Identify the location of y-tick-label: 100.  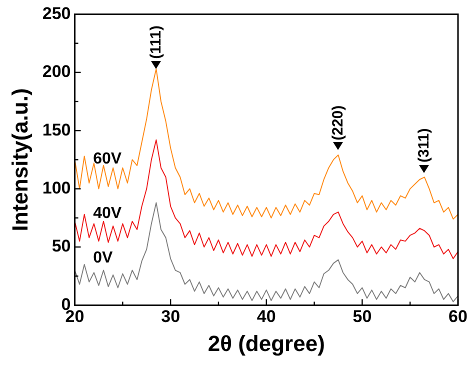
(56, 188).